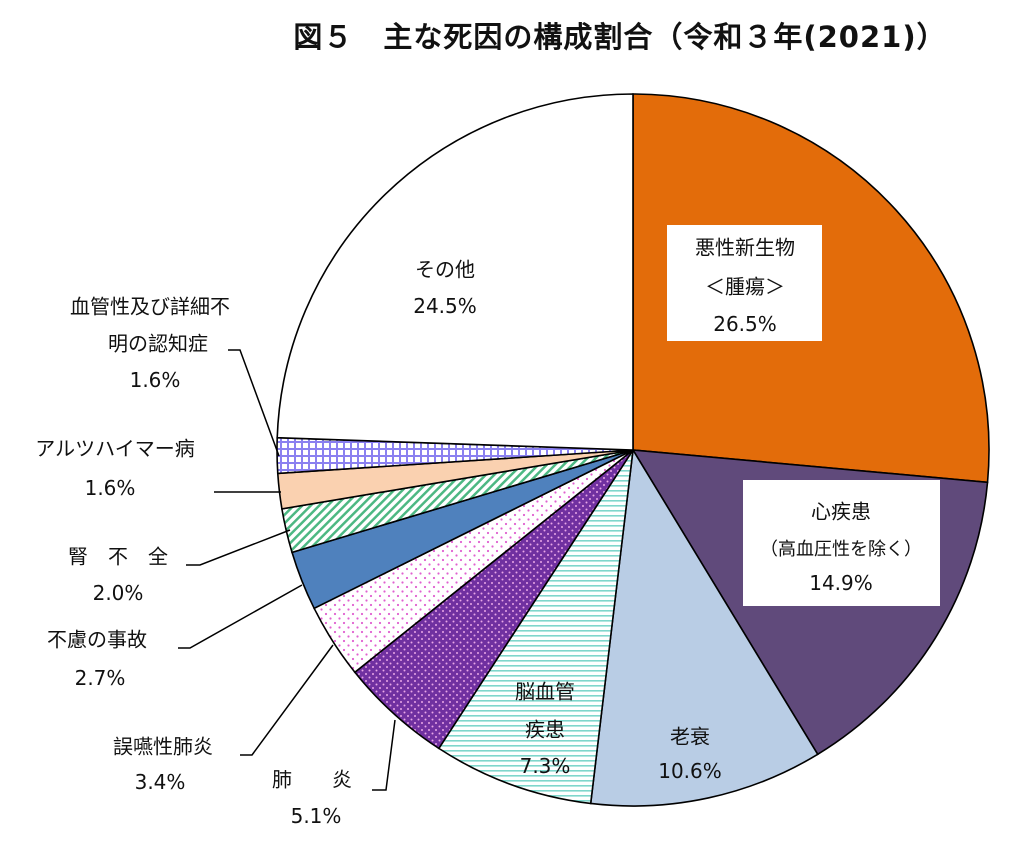 Image resolution: width=1024 pixels, height=841 pixels. I want to click on slice-value-label: 26.5%, so click(745, 324).